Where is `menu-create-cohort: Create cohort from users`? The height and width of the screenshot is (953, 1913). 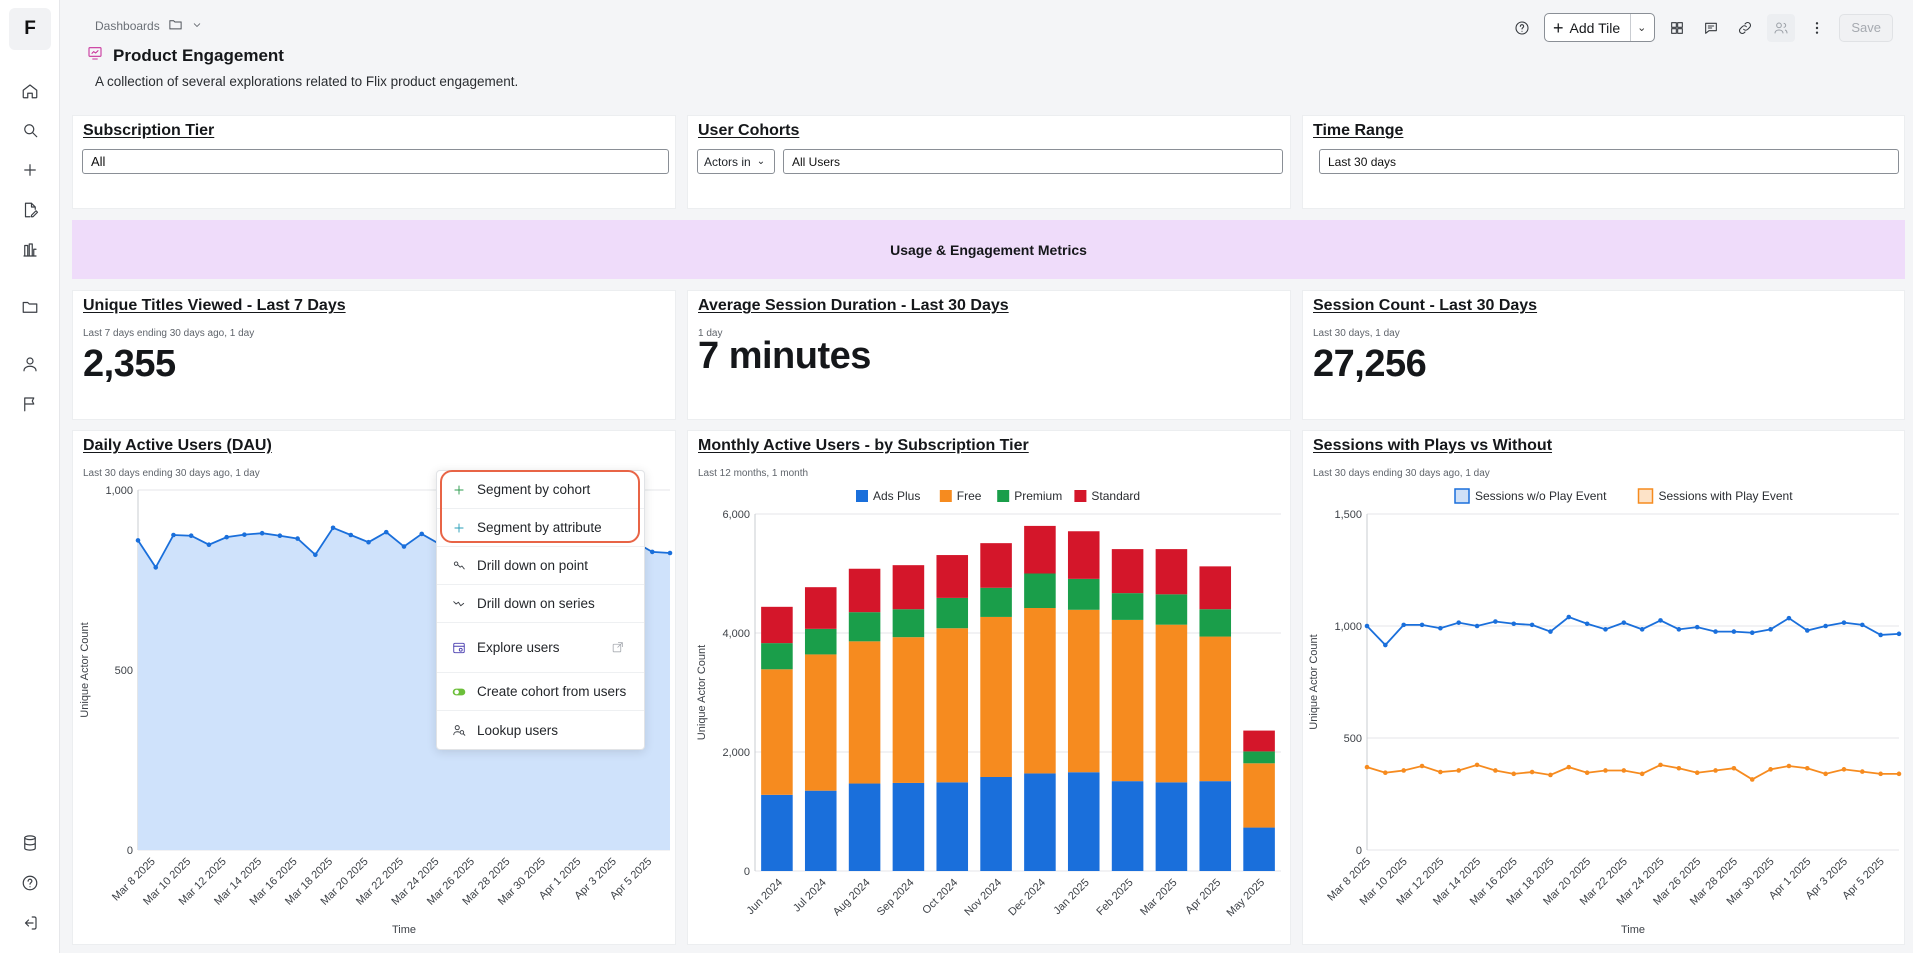
menu-create-cohort: Create cohort from users is located at coordinates (540, 692).